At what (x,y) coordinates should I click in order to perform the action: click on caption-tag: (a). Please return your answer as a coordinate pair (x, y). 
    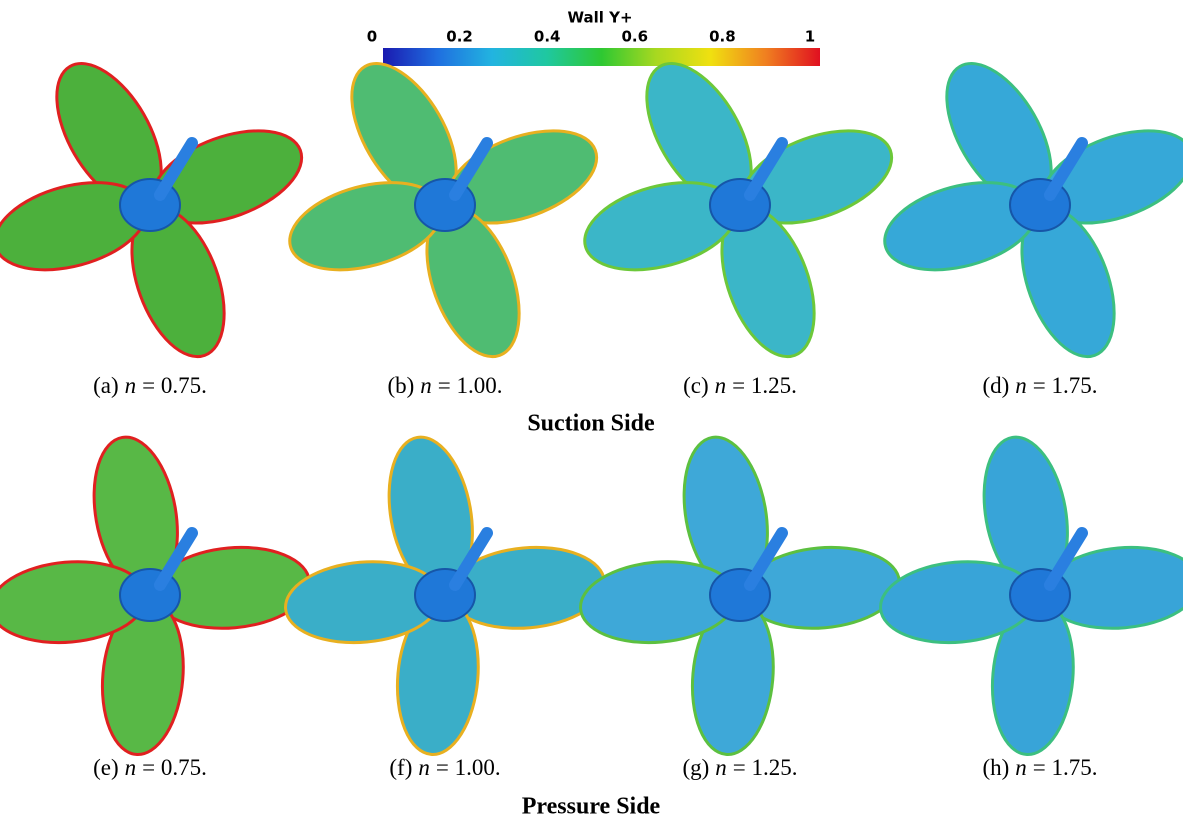
    Looking at the image, I should click on (106, 385).